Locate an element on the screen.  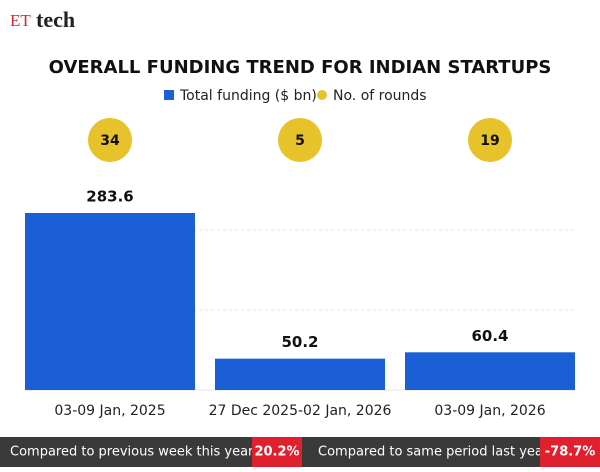
value-label: 50.2 is located at coordinates (299, 342).